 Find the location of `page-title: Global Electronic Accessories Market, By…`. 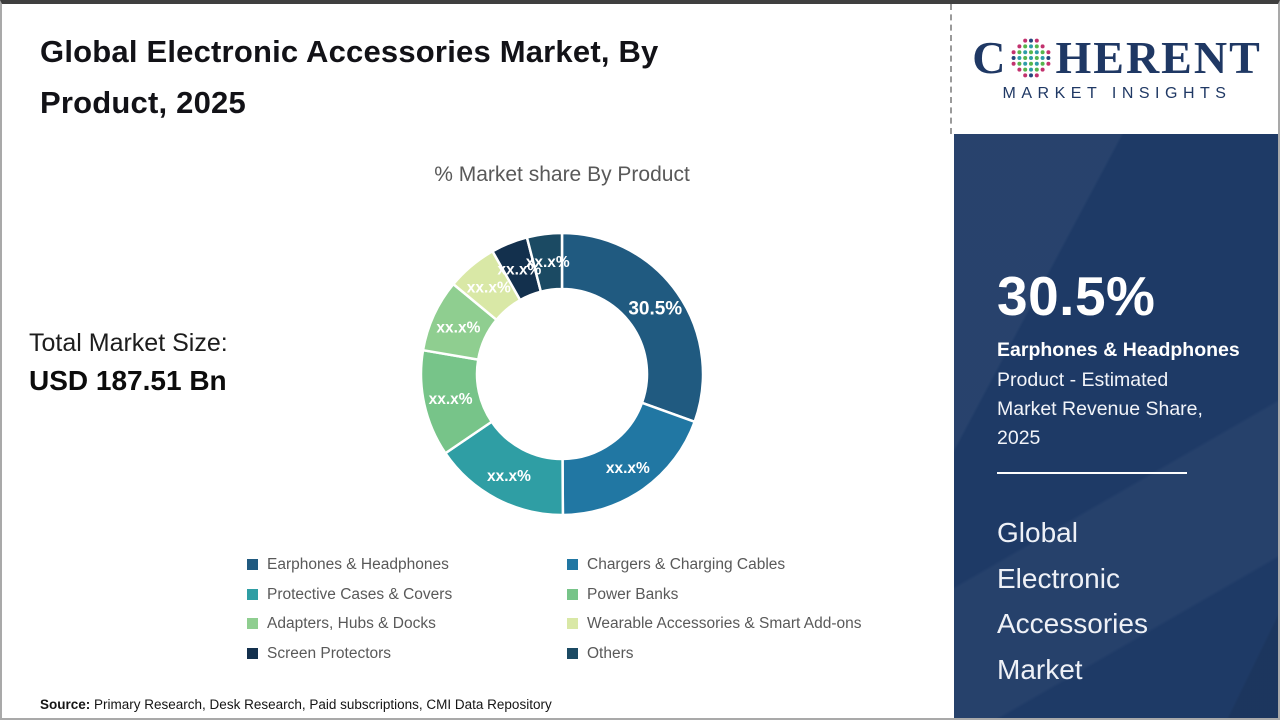

page-title: Global Electronic Accessories Market, By… is located at coordinates (349, 77).